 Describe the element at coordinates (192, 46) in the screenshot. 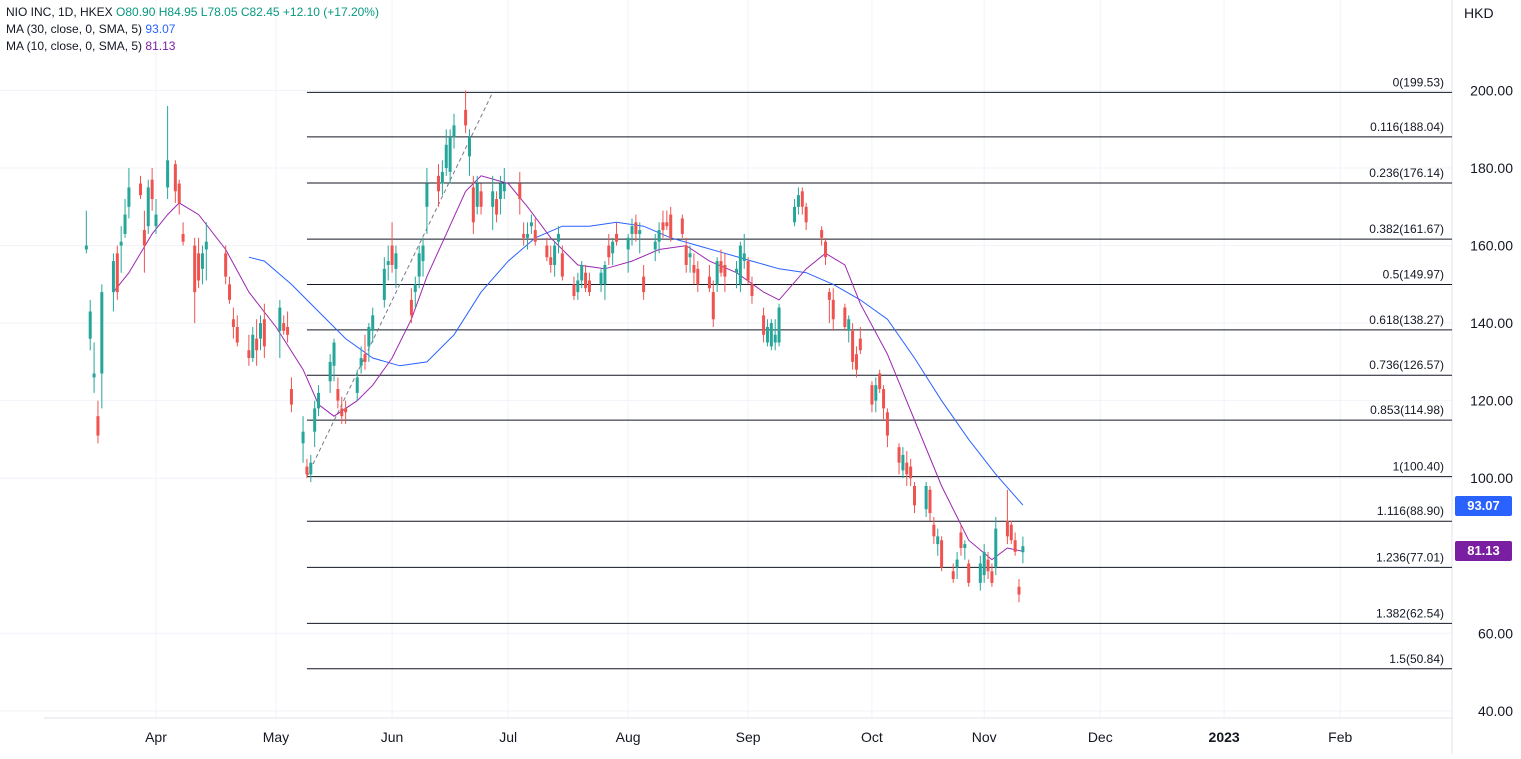

I see `legend-ma10-row: MA (10, close, 0, SMA, 5) 81.13` at that location.